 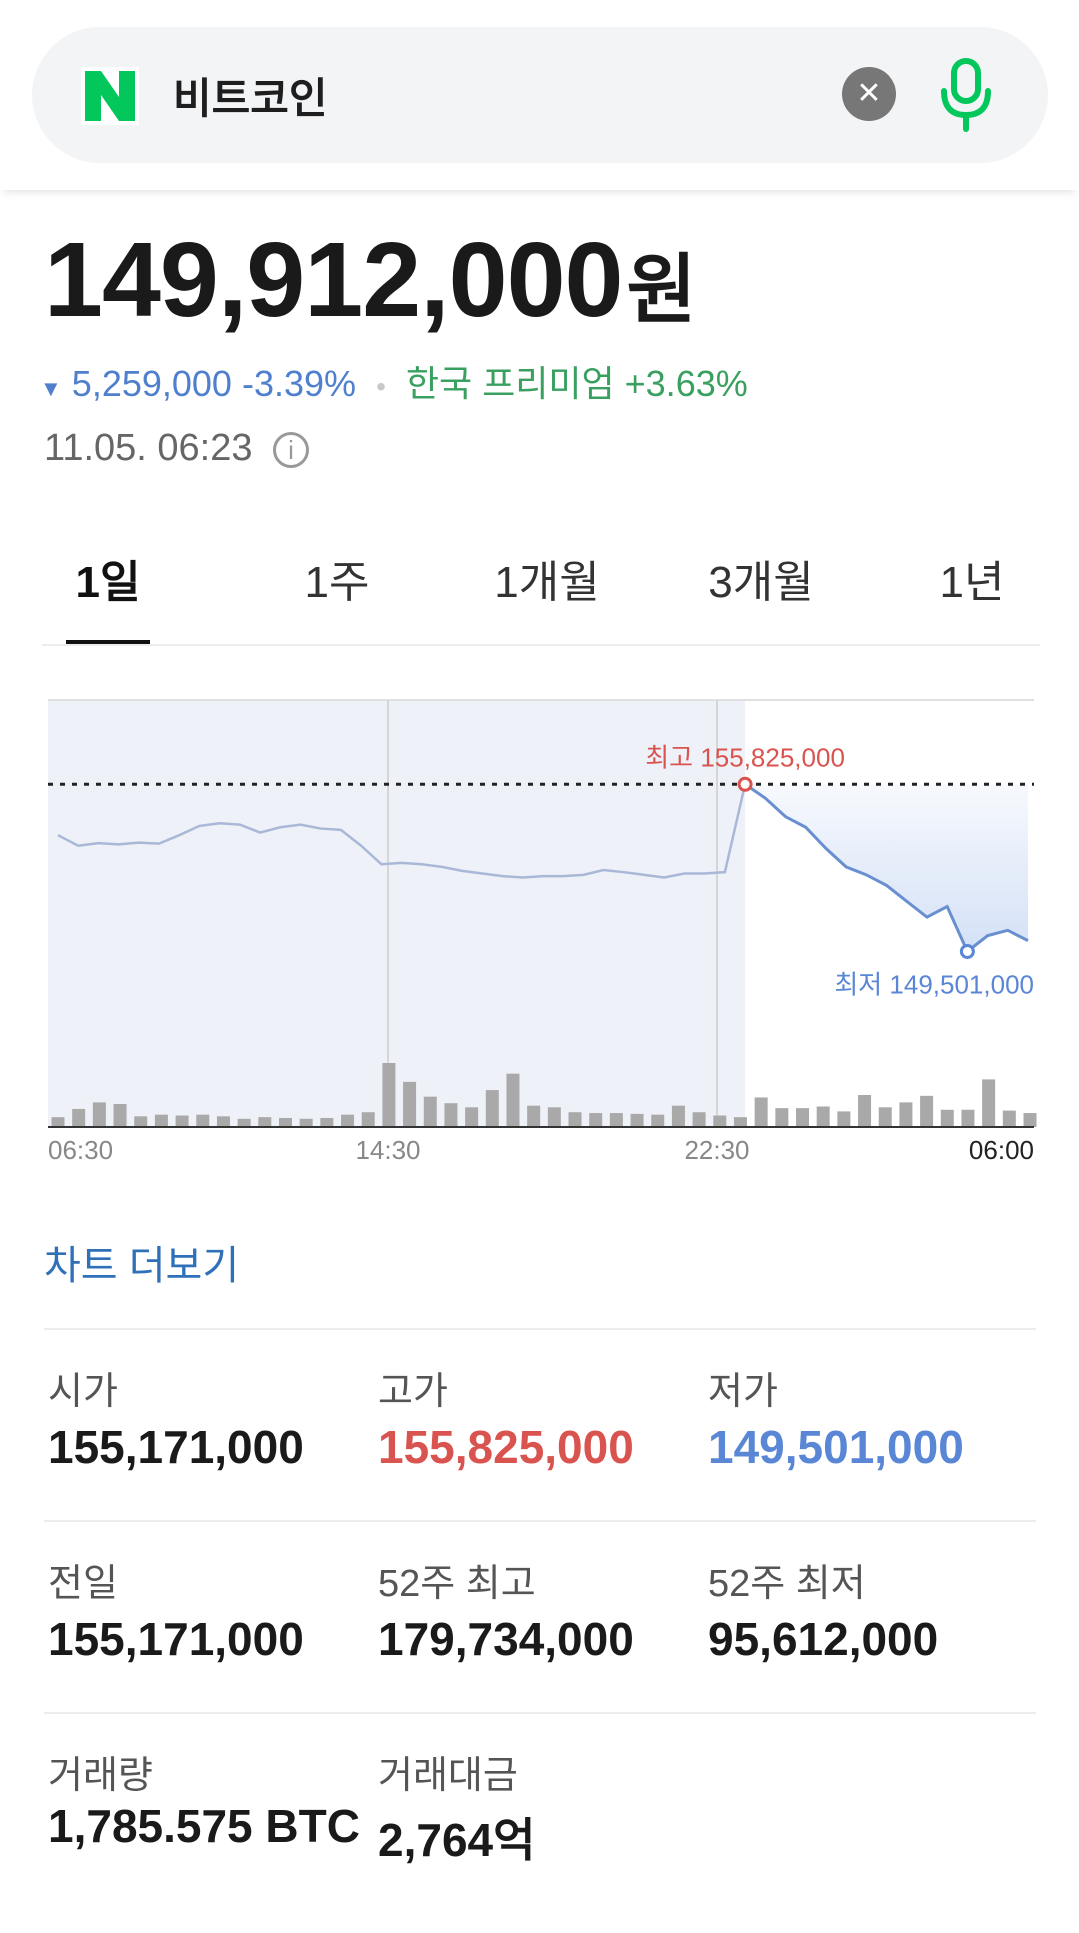 I want to click on search-input: 비트코인, so click(x=250, y=98).